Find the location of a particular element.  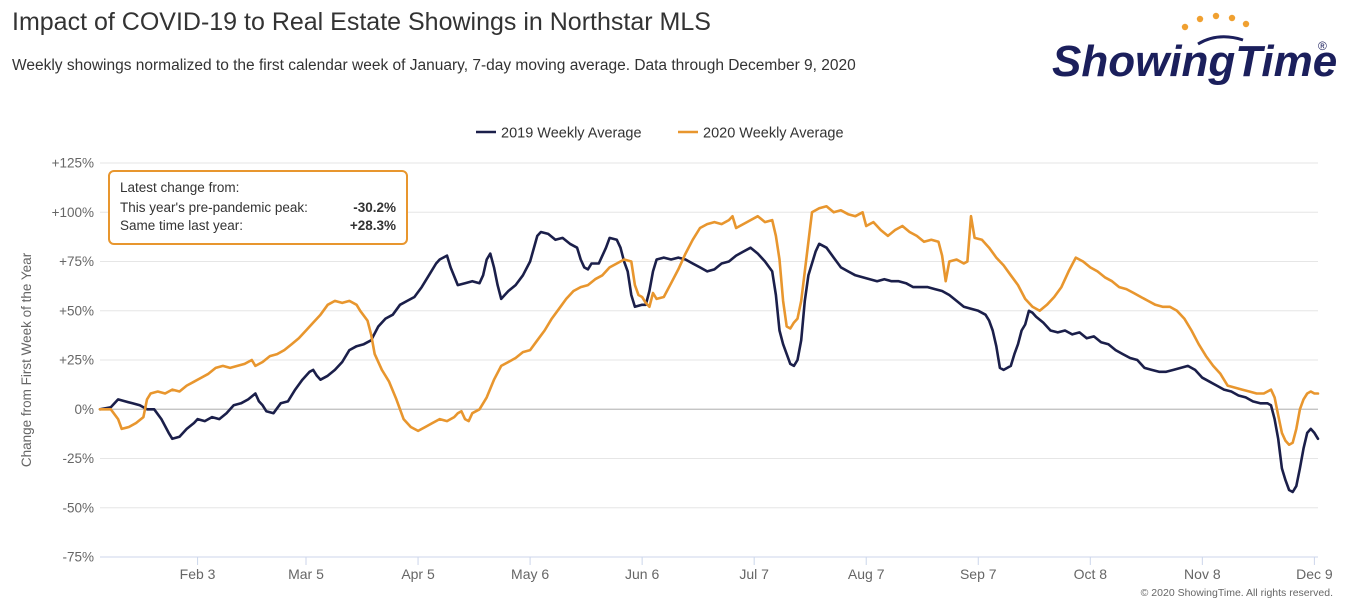

latest-change-heading: Latest change from: is located at coordinates (180, 187).